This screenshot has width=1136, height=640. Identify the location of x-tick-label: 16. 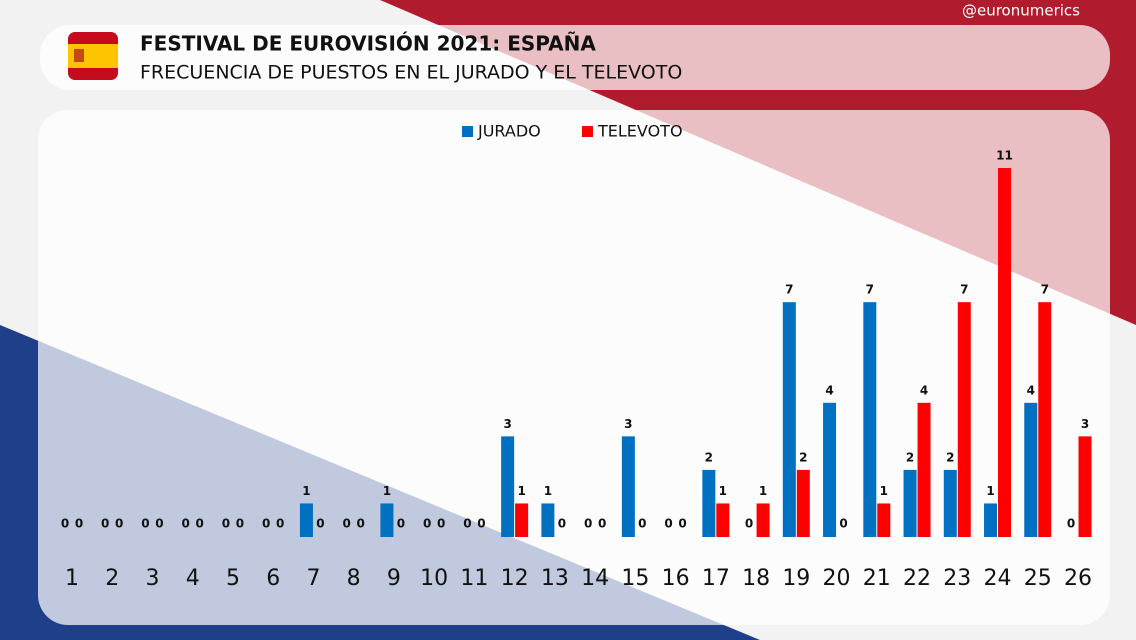
(676, 578).